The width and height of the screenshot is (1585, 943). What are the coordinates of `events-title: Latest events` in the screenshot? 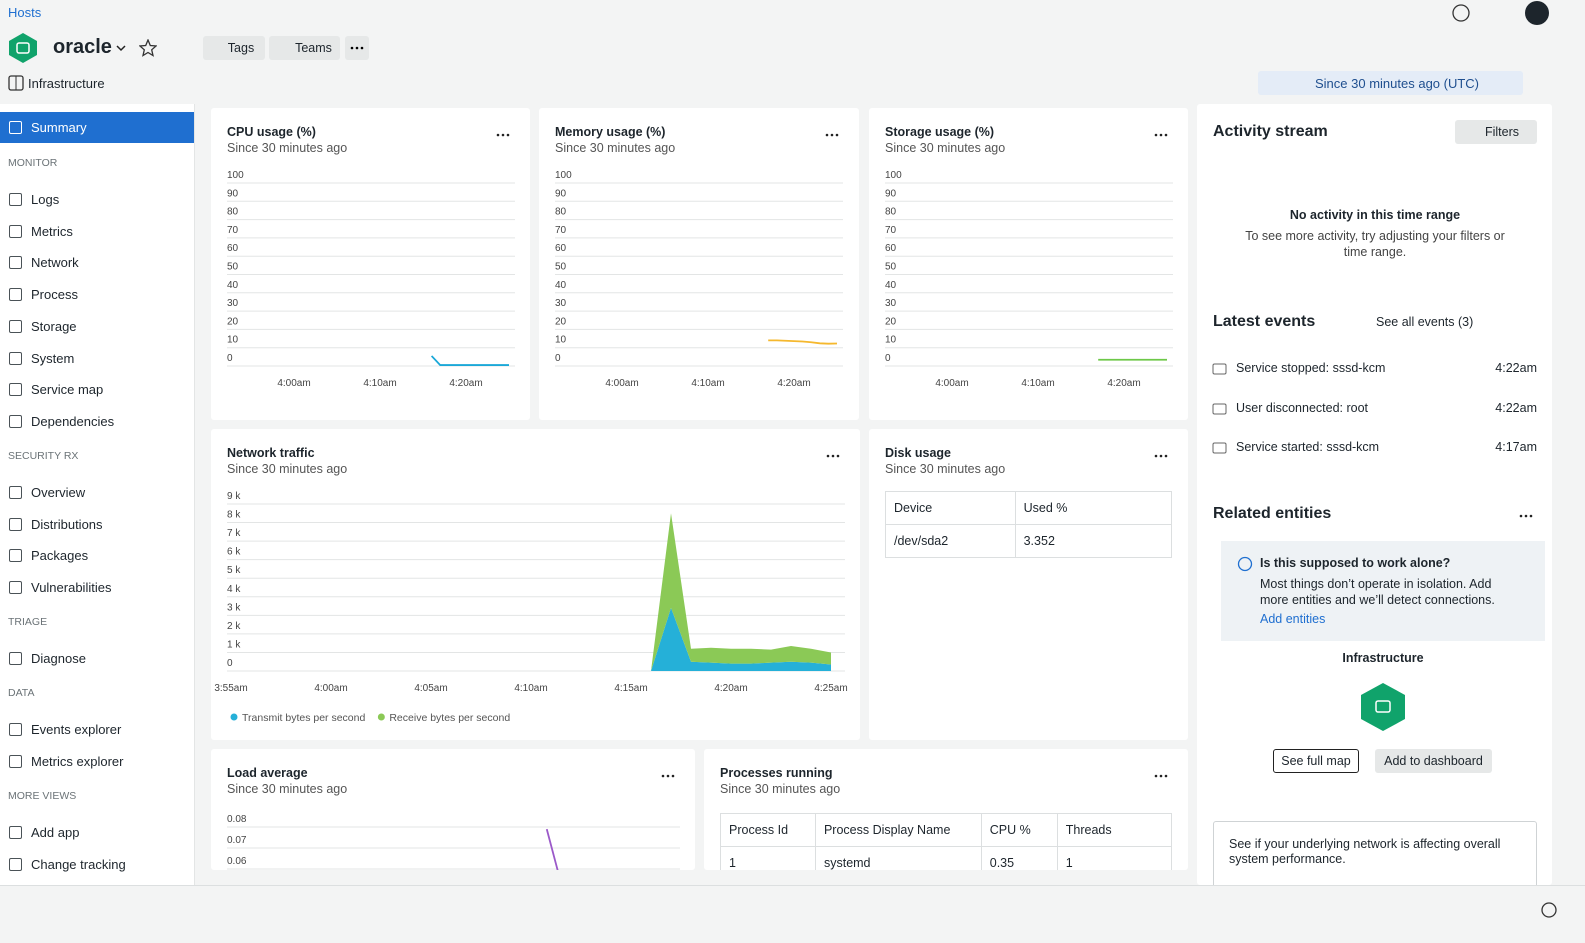 It's located at (1264, 322).